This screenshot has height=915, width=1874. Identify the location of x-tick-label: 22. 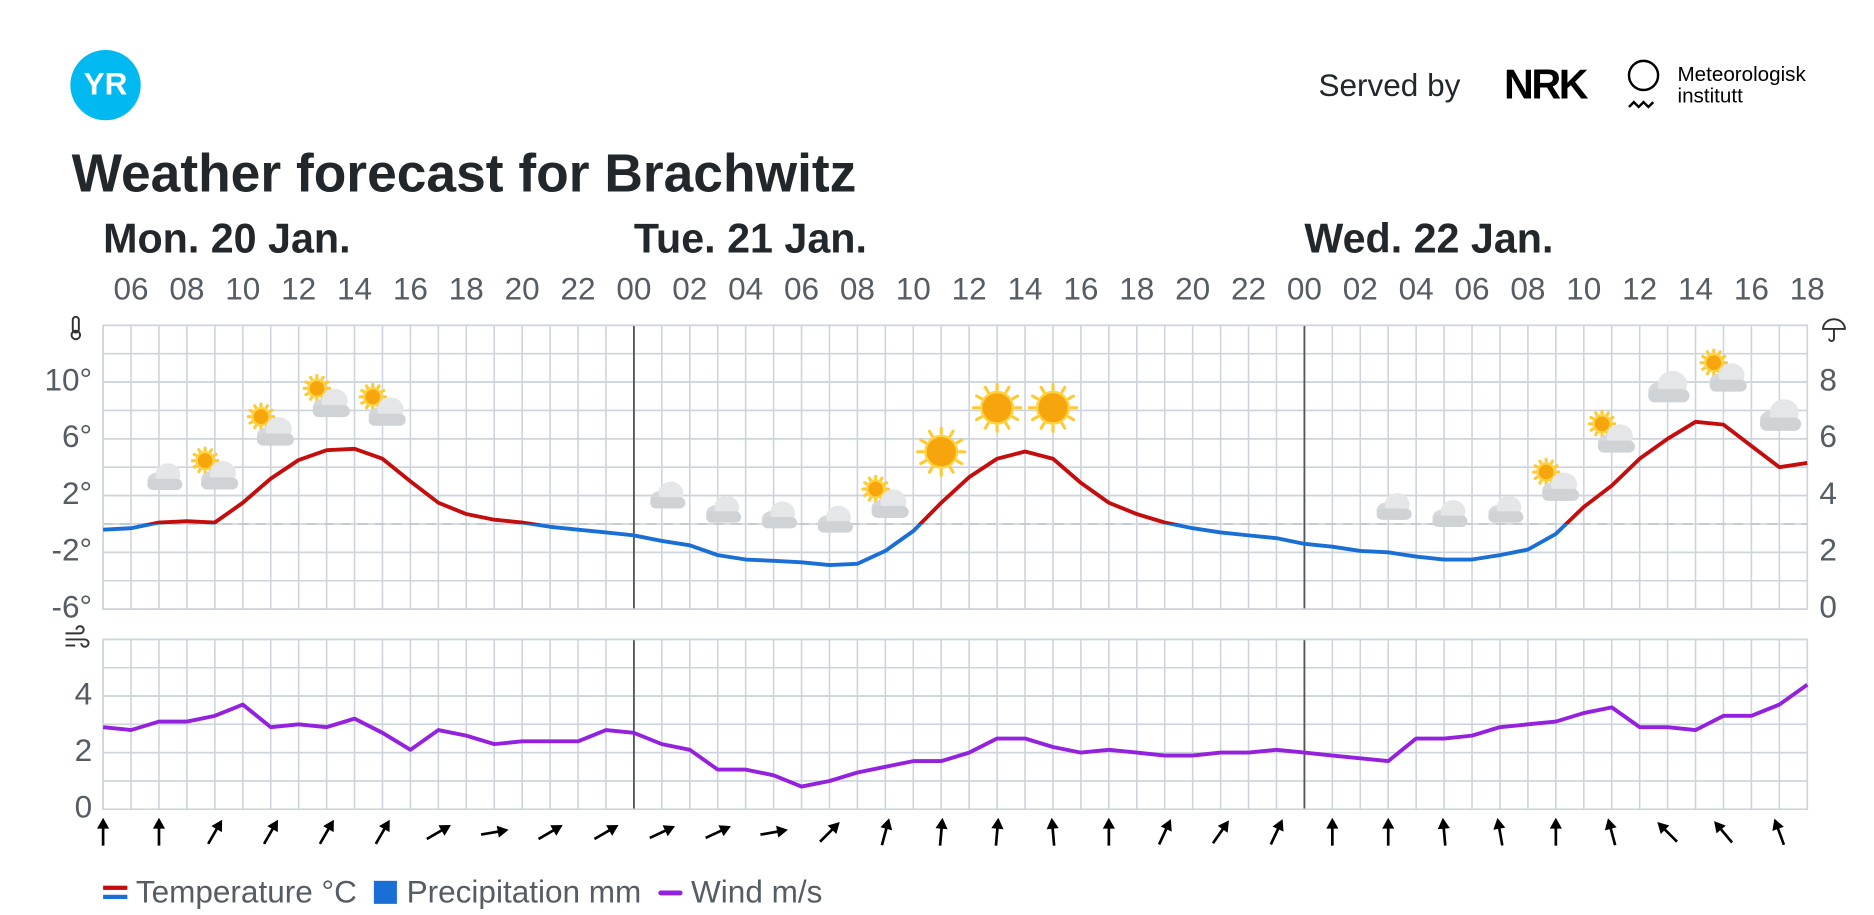
(1248, 289).